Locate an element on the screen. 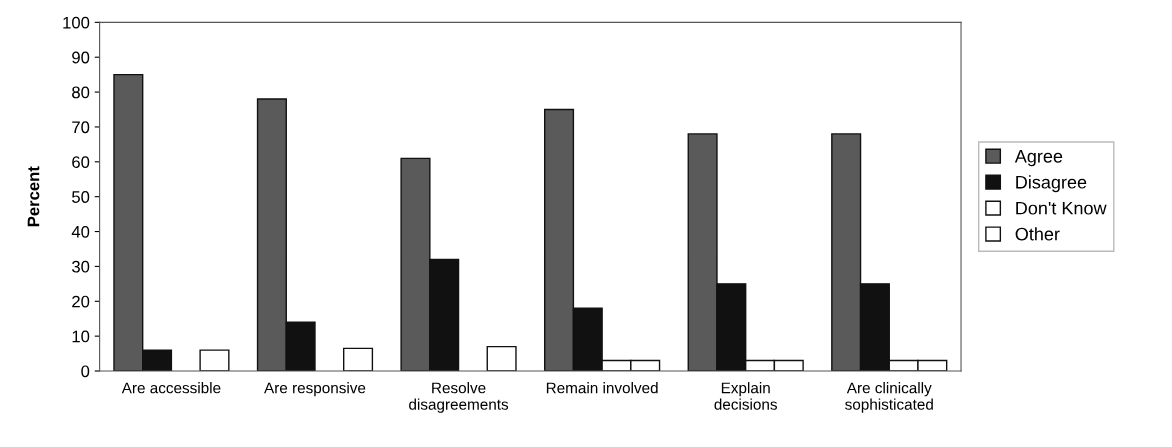 The image size is (1172, 447). x-tick-label: Are accessible is located at coordinates (171, 388).